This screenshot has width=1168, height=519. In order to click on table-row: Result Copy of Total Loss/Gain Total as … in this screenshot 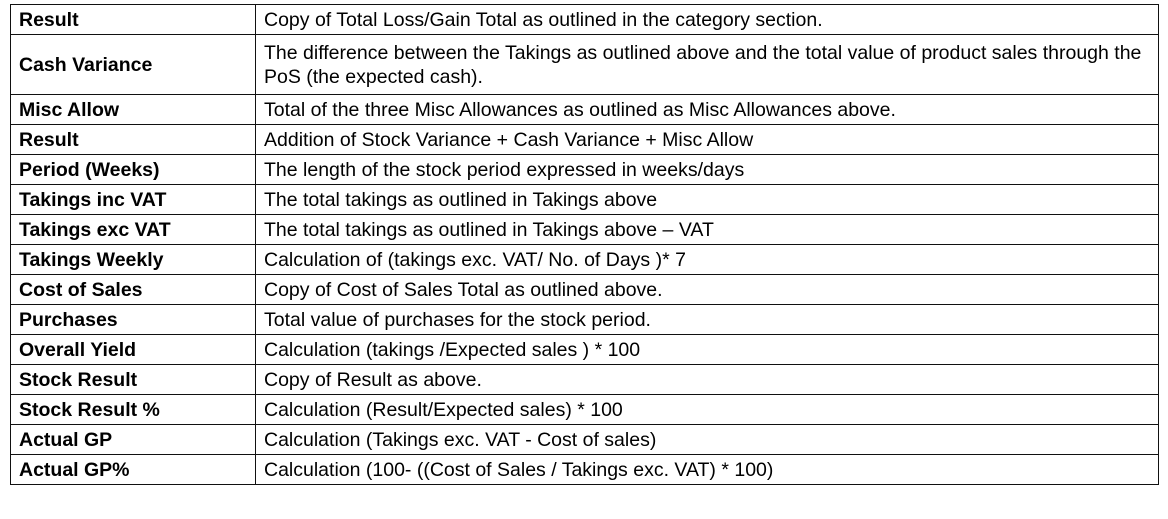, I will do `click(584, 19)`.